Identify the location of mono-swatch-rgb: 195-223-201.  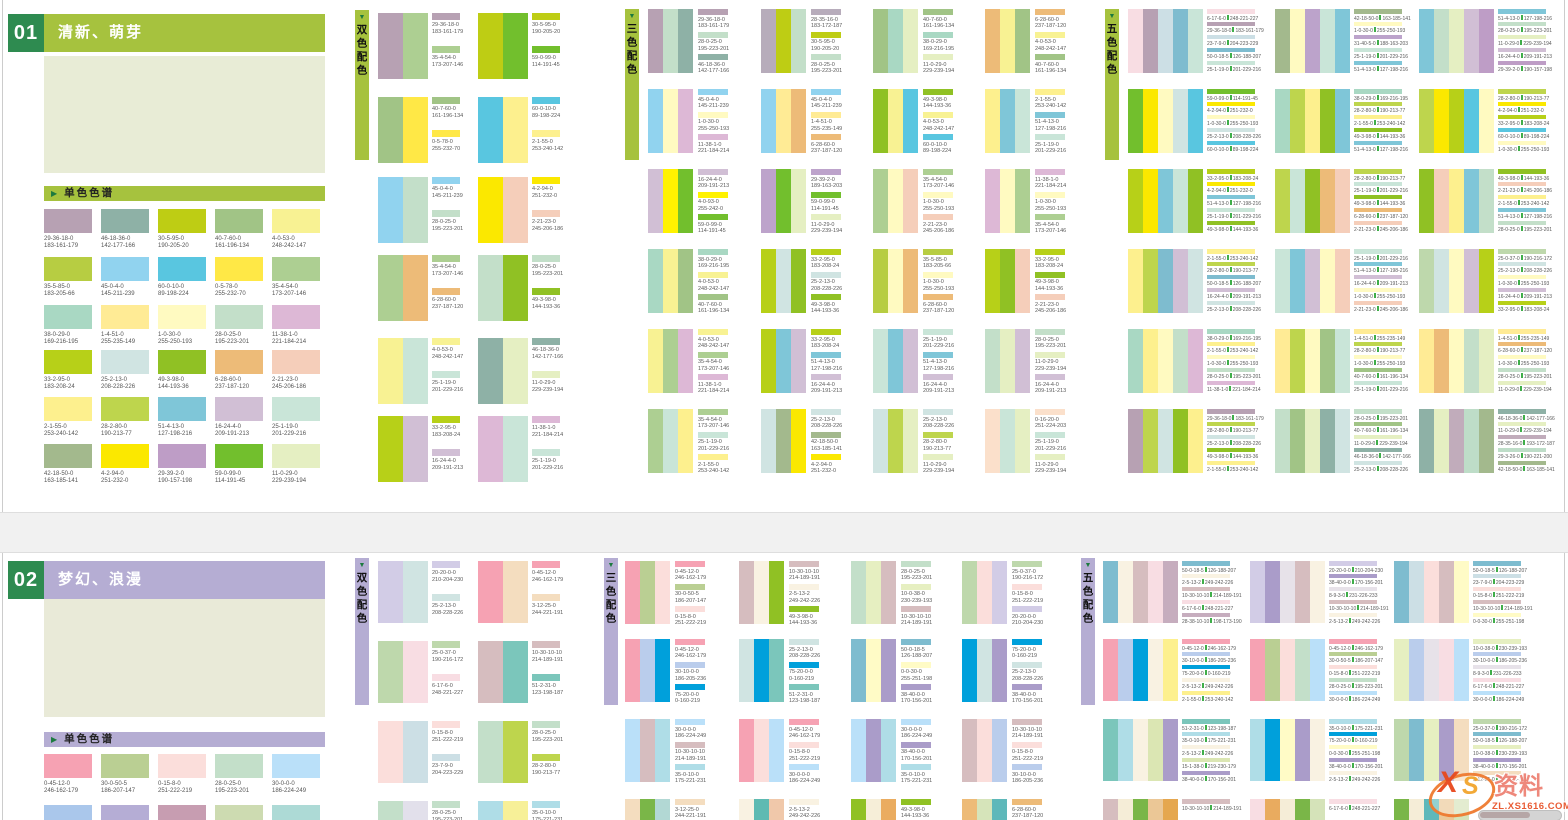
(232, 342).